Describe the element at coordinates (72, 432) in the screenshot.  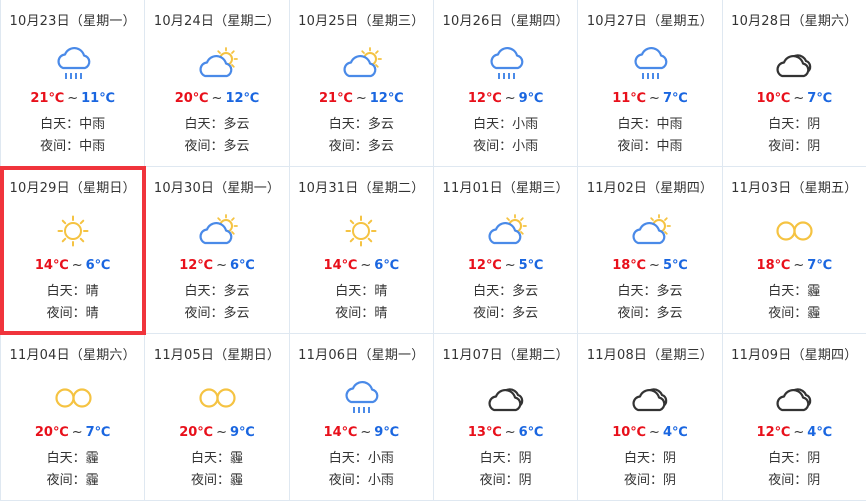
I see `temperature-range: 20℃ ~7℃` at that location.